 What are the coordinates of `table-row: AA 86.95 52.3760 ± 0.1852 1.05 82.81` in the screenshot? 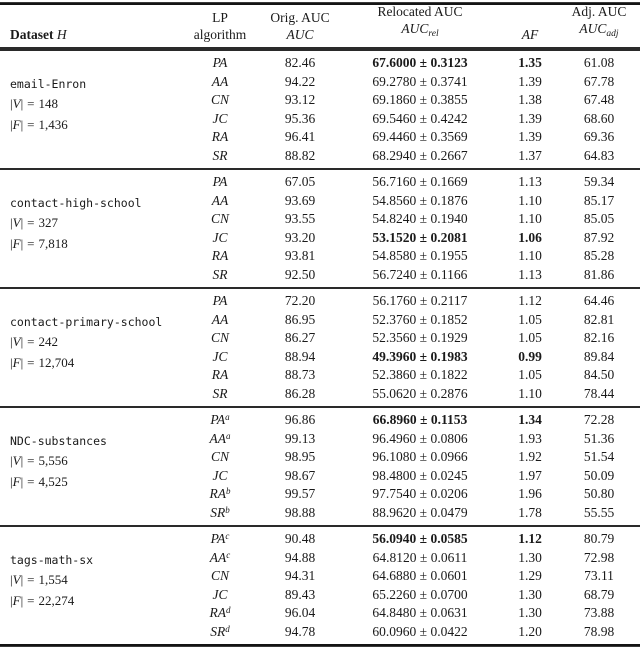 It's located at (409, 320).